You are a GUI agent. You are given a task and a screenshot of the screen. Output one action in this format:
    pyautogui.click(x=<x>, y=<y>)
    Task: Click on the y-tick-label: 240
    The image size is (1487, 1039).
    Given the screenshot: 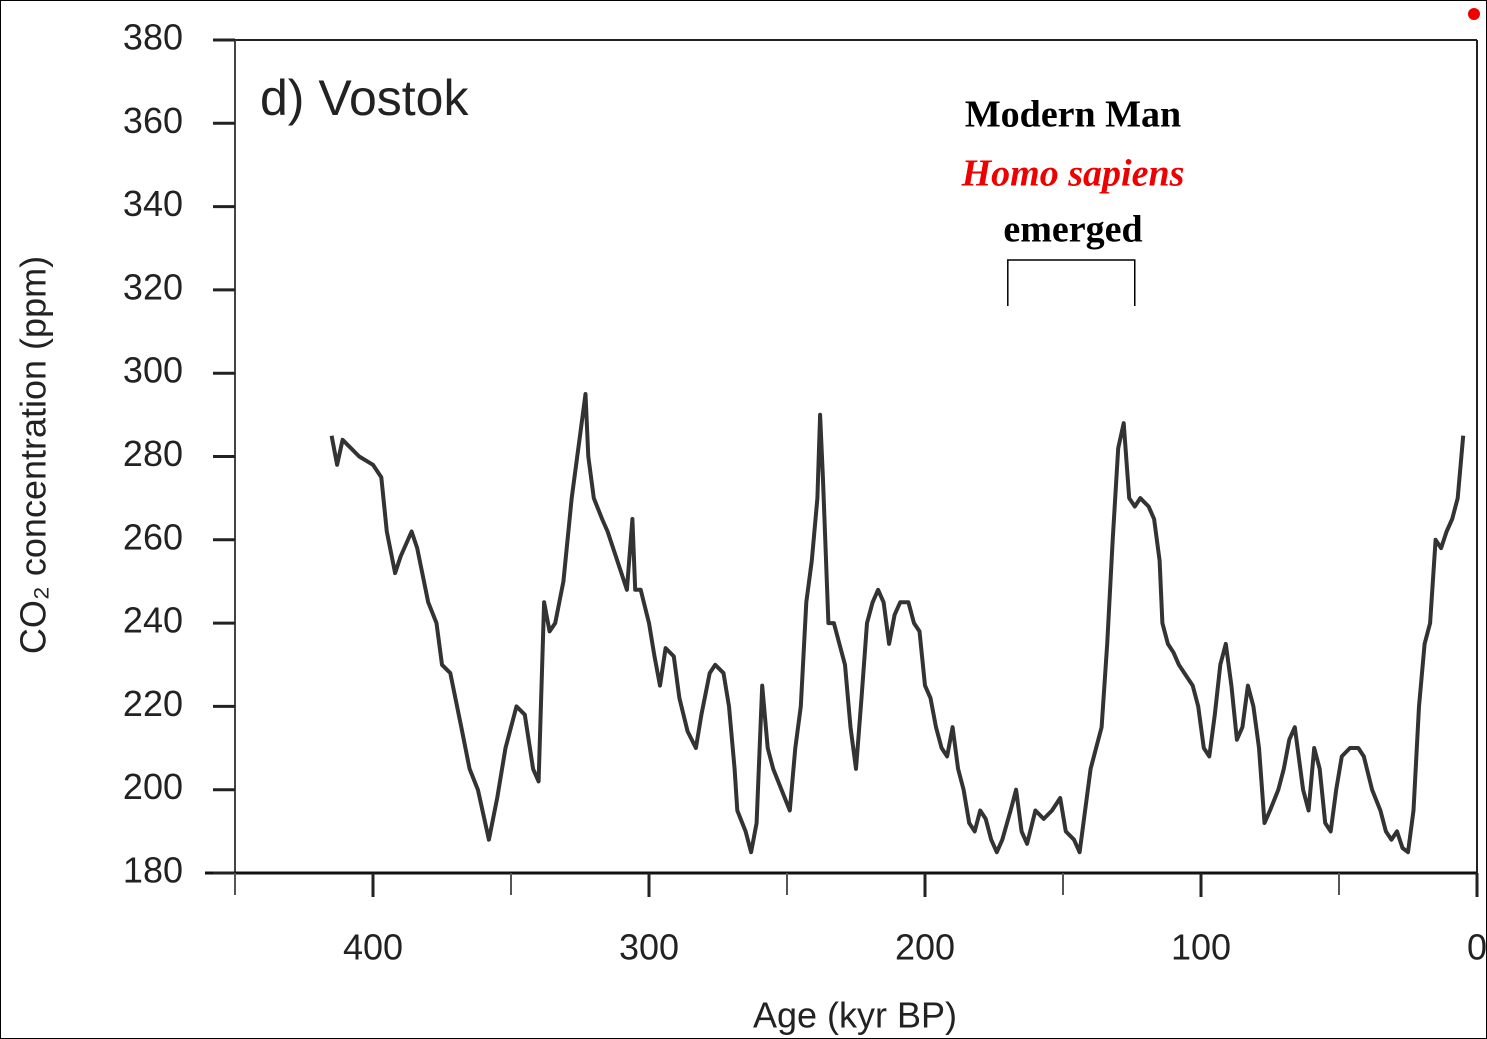 What is the action you would take?
    pyautogui.click(x=153, y=620)
    